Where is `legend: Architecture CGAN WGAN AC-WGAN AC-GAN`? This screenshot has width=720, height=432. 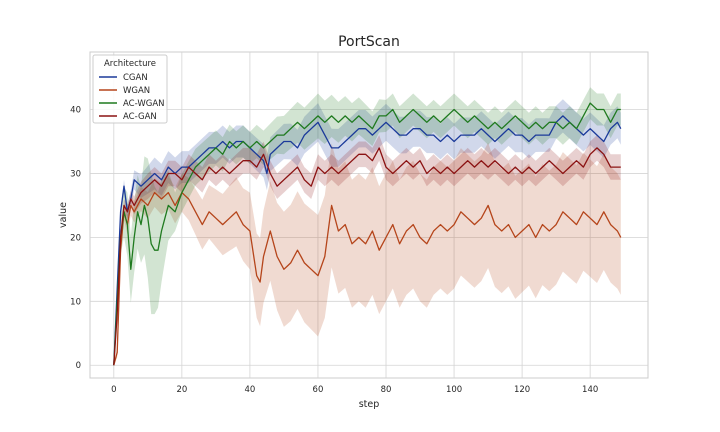 legend: Architecture CGAN WGAN AC-WGAN AC-GAN is located at coordinates (130, 89).